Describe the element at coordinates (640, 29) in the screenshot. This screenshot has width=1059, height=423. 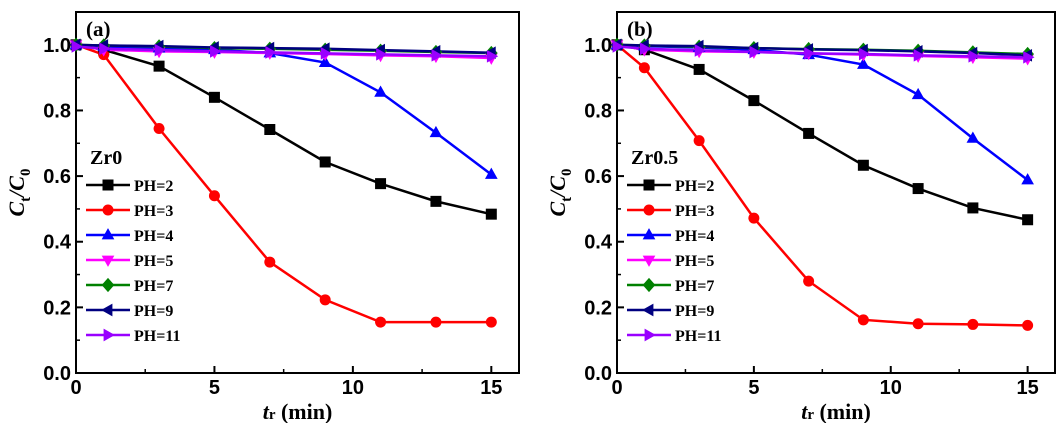
I see `panel-label: (b)` at that location.